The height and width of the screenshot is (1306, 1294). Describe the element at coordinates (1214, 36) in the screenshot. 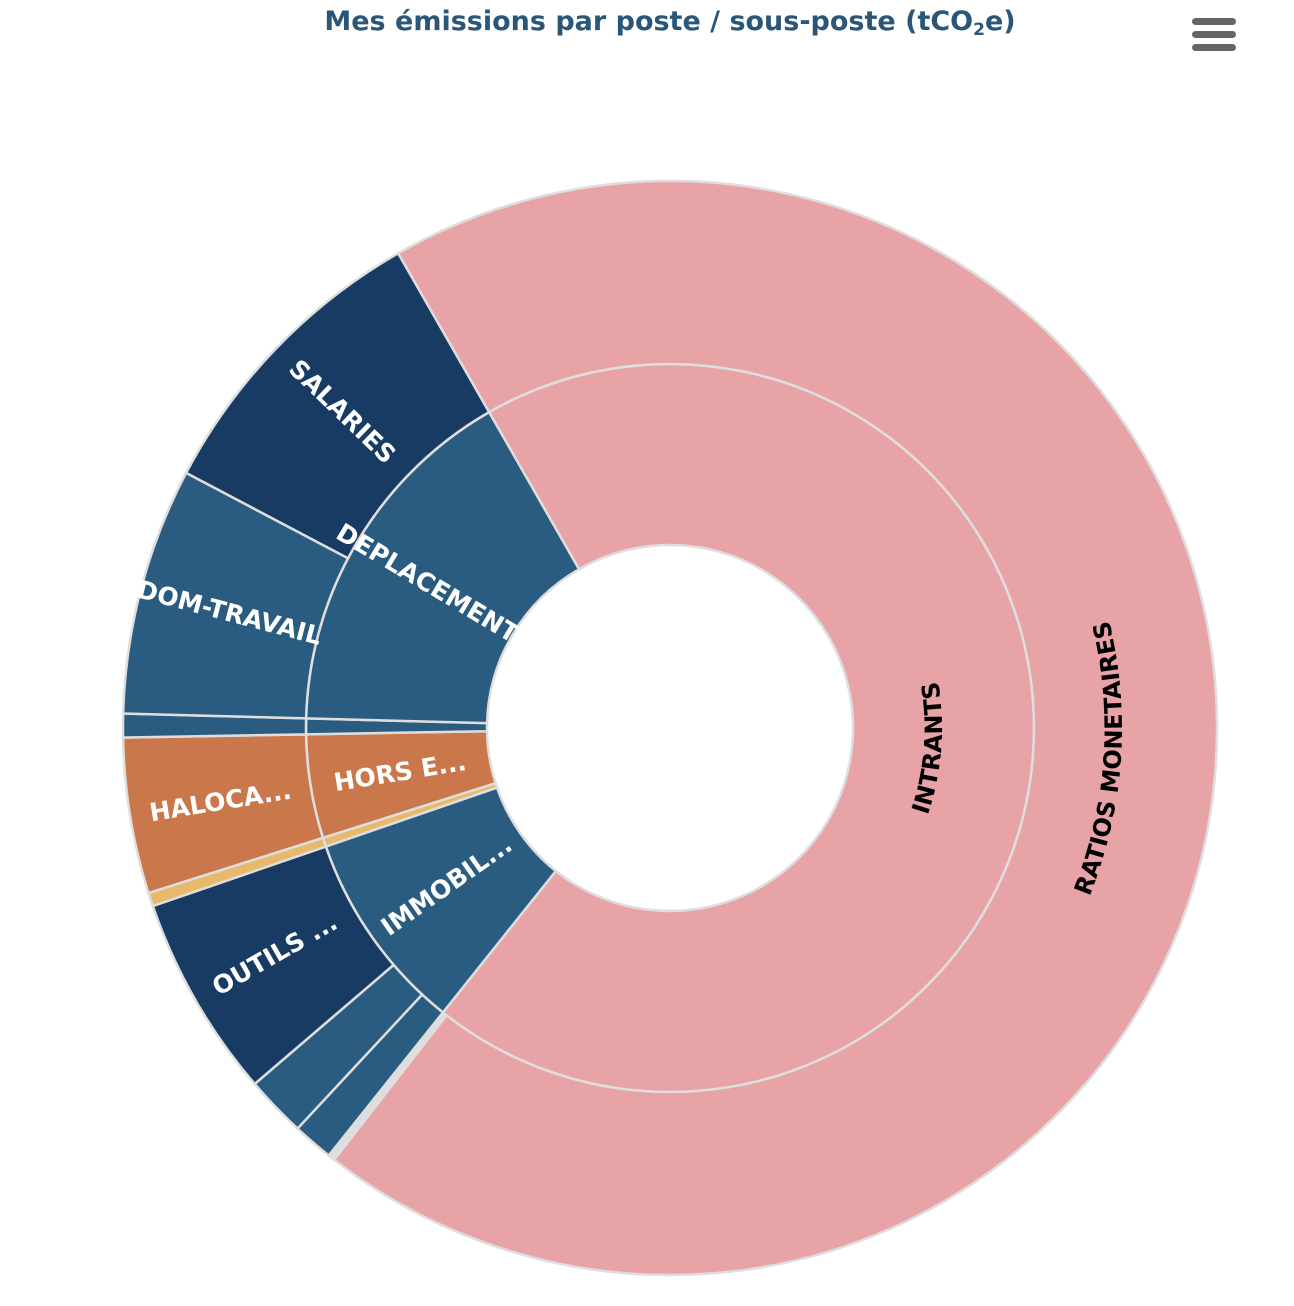

I see `hamburger-menu-icon` at that location.